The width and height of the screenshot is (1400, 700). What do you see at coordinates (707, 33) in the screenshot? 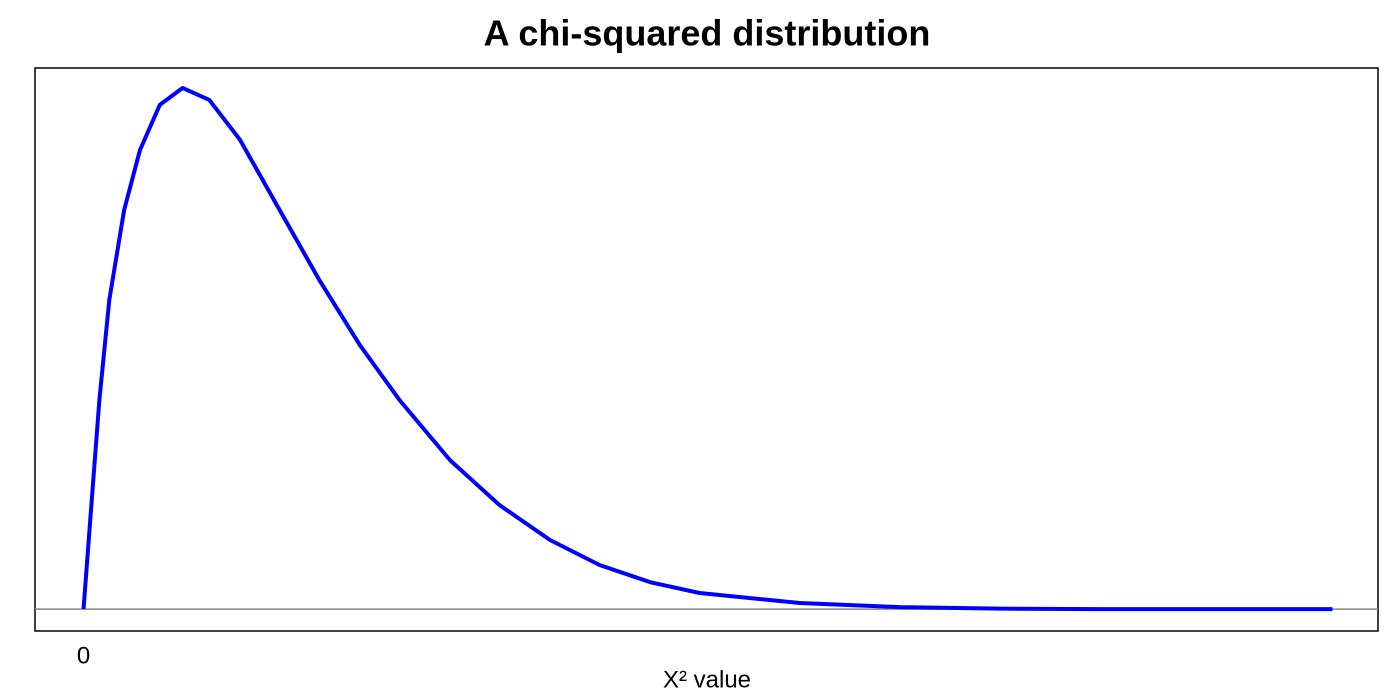
I see `chart-title: A chi-squared distribution` at bounding box center [707, 33].